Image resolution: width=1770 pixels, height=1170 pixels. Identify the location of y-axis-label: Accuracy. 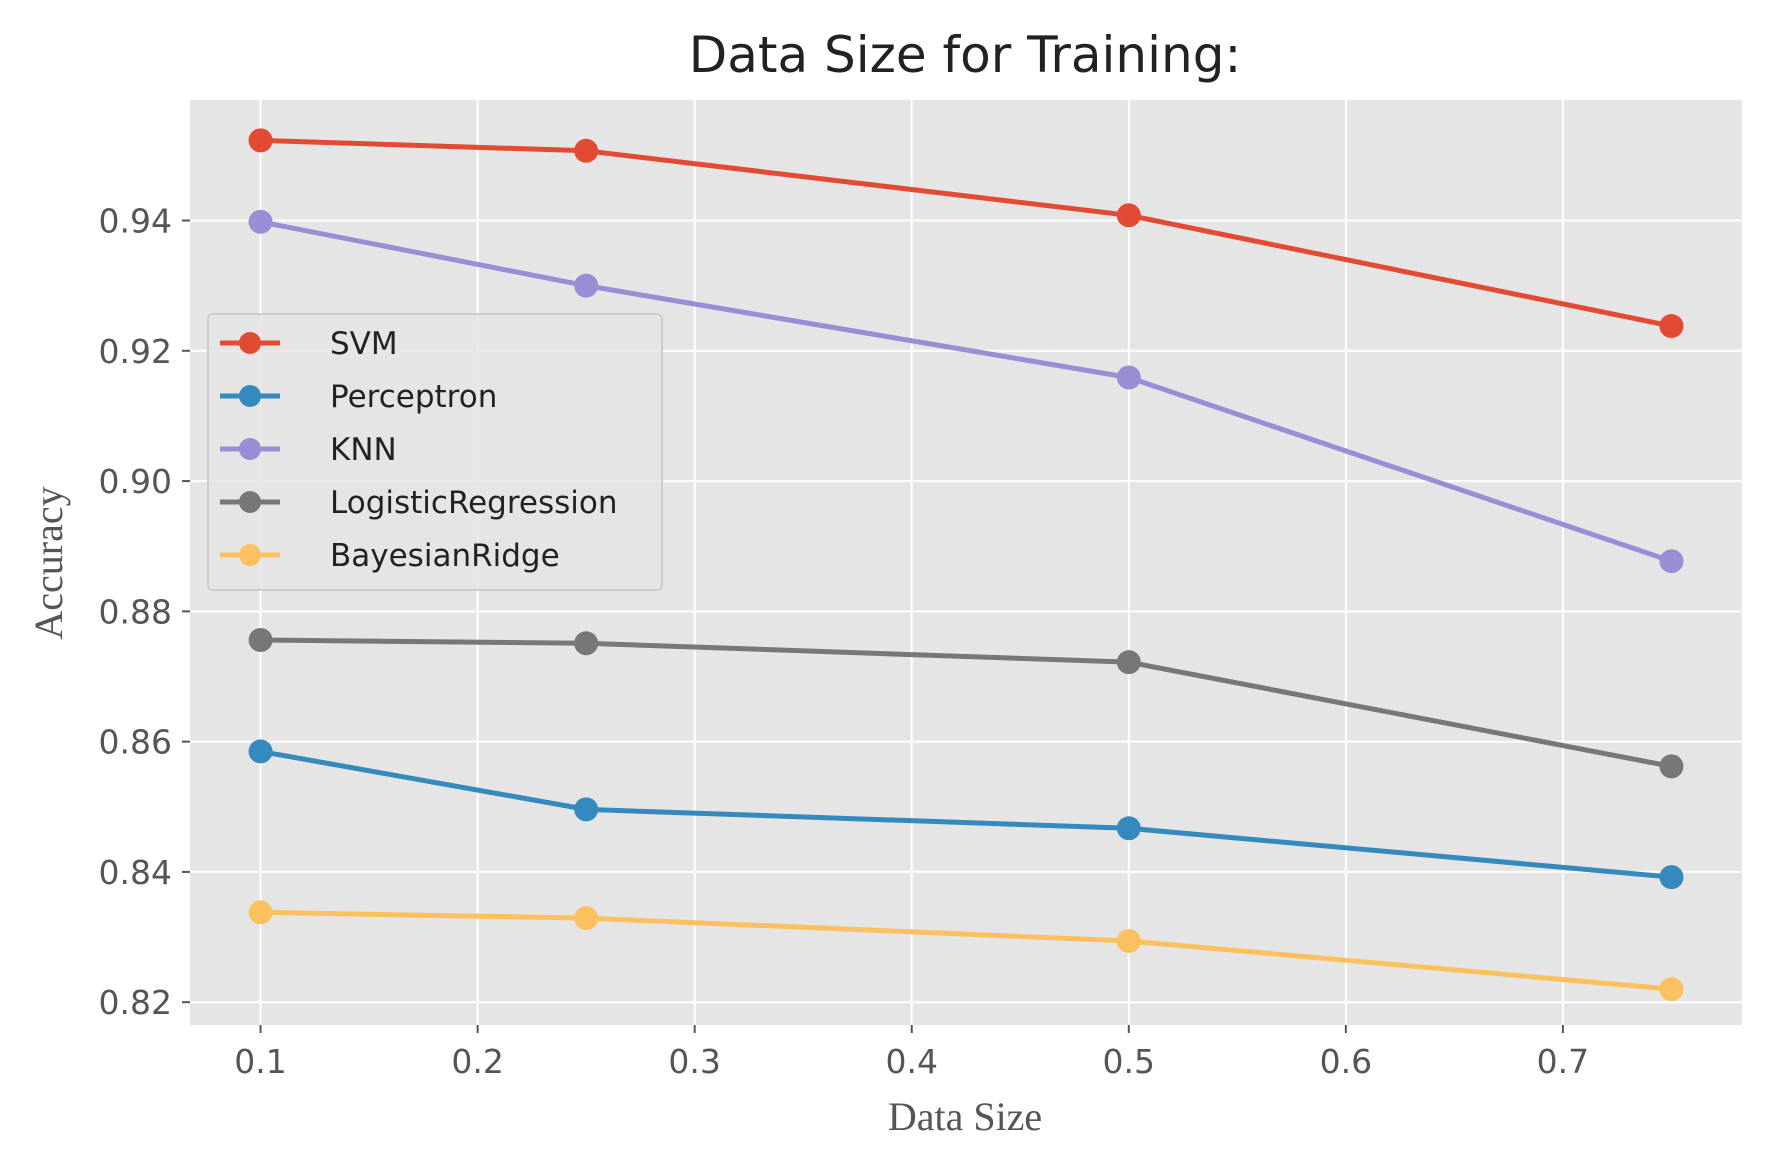
(48, 562).